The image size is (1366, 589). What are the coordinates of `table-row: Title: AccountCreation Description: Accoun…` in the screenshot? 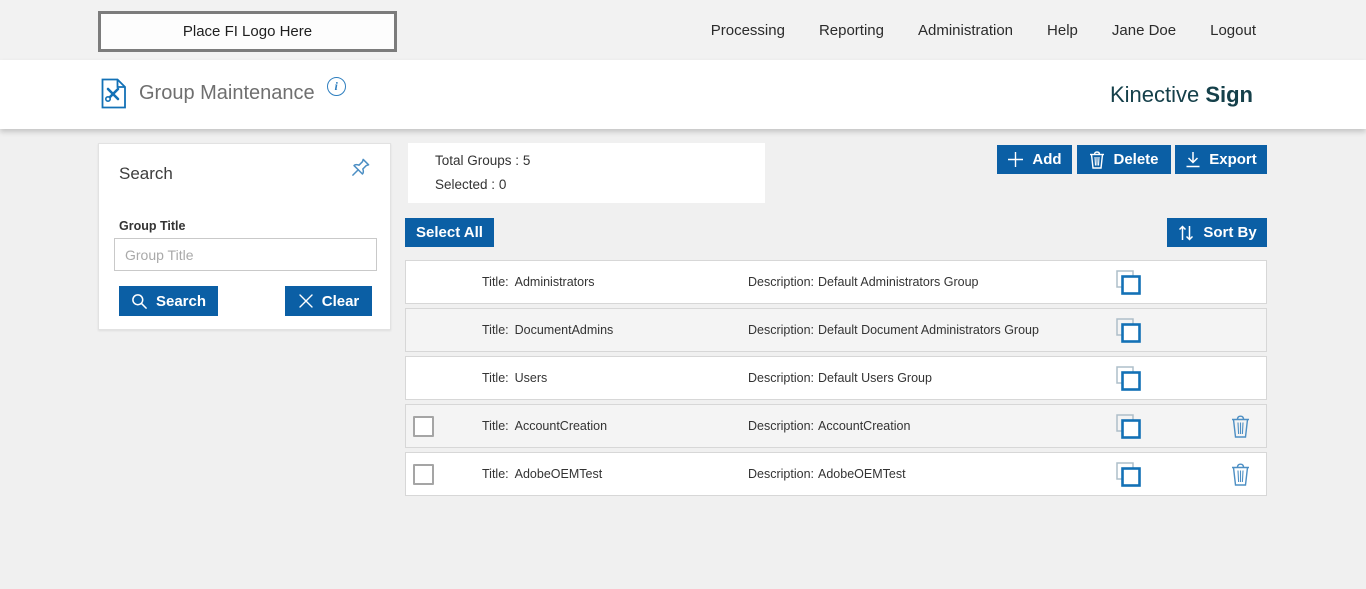 It's located at (836, 426).